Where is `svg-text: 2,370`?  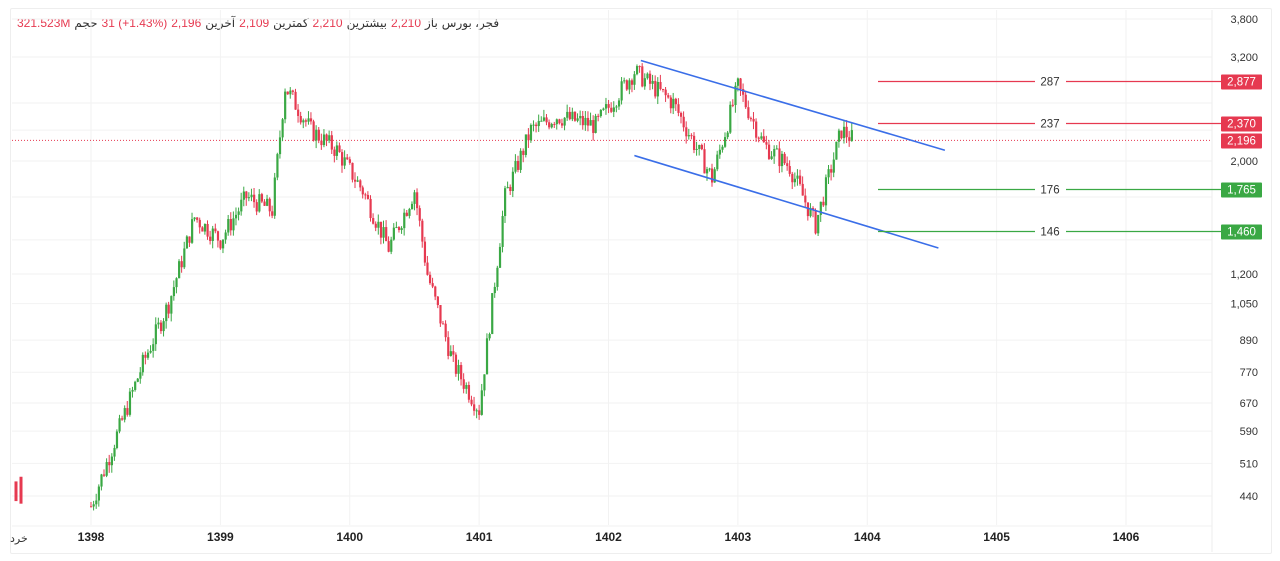 svg-text: 2,370 is located at coordinates (1241, 125).